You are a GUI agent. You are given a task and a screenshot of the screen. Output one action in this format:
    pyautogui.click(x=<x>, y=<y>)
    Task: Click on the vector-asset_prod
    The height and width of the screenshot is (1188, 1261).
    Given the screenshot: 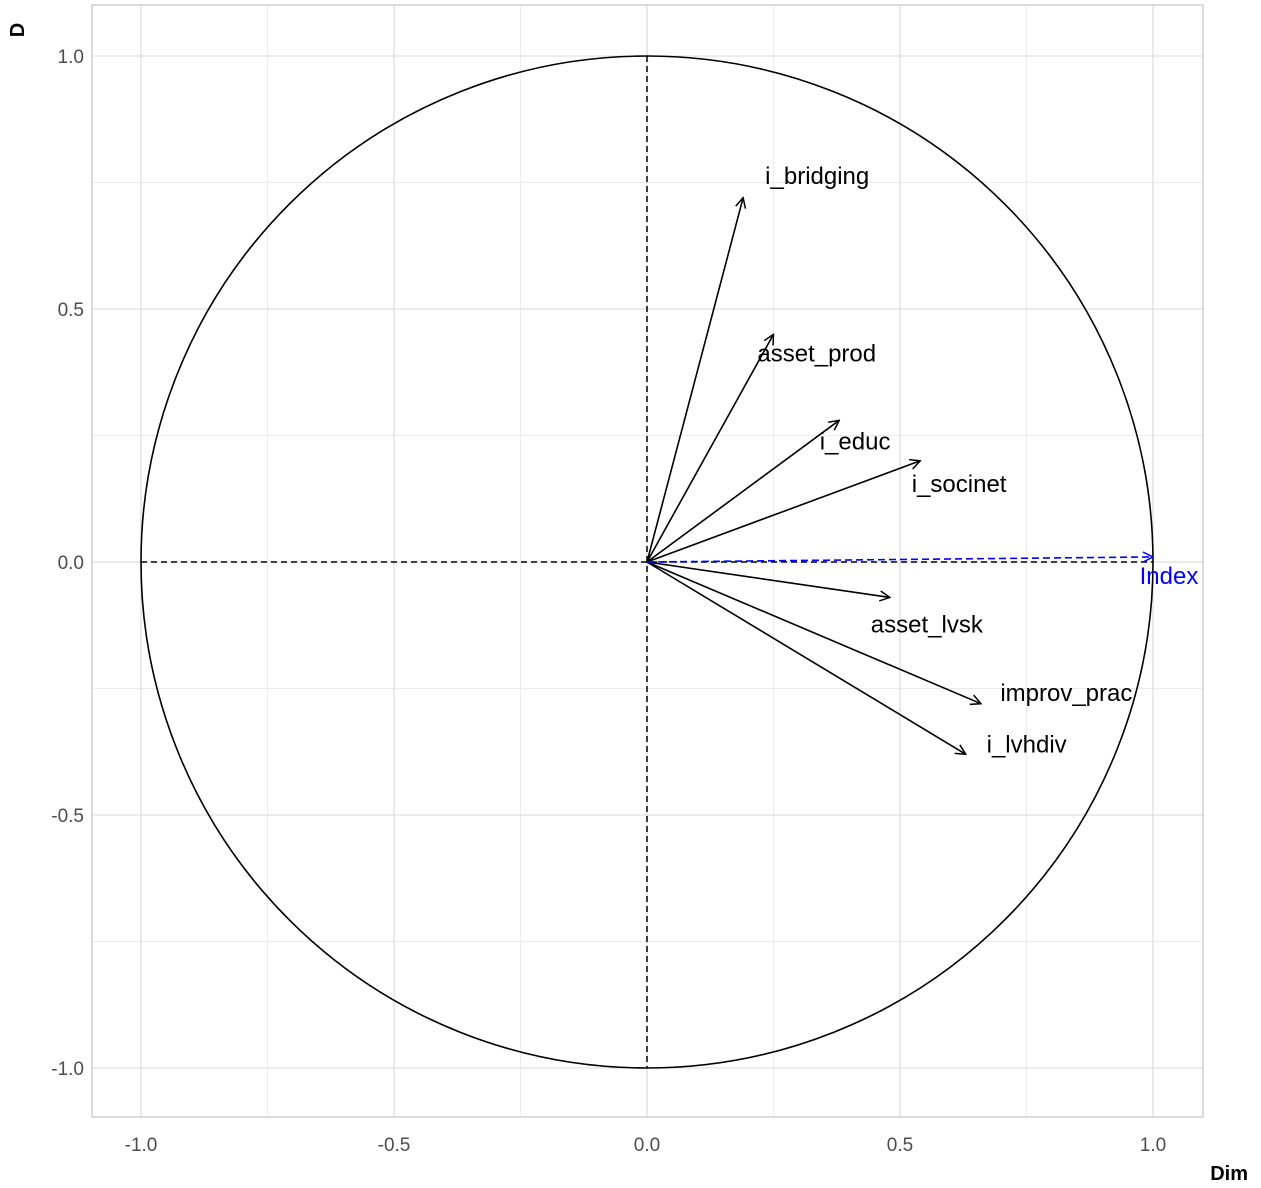 What is the action you would take?
    pyautogui.click(x=710, y=448)
    